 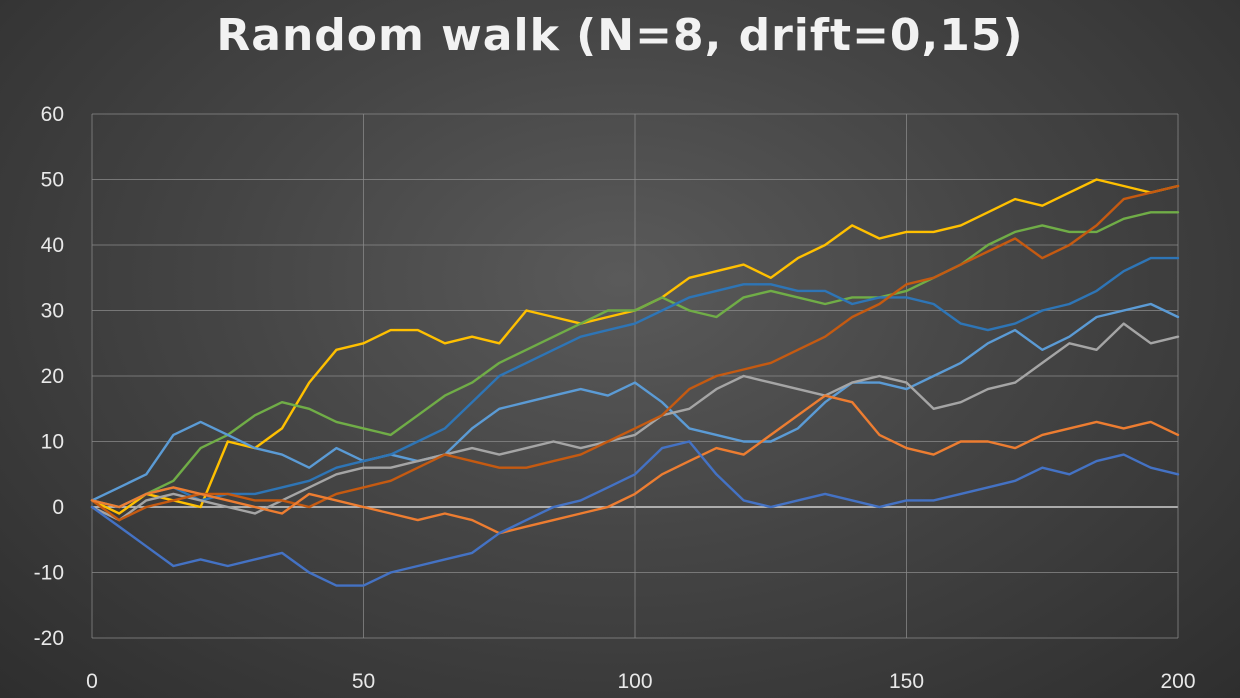 What do you see at coordinates (634, 681) in the screenshot?
I see `x-tick-label: 100` at bounding box center [634, 681].